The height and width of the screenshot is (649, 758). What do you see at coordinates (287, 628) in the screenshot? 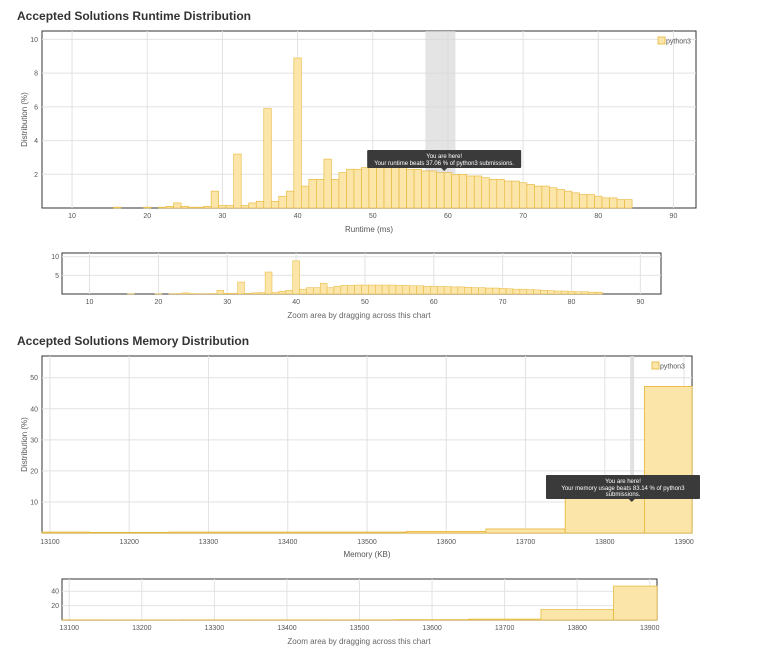
I see `x-tick-label: 13400` at bounding box center [287, 628].